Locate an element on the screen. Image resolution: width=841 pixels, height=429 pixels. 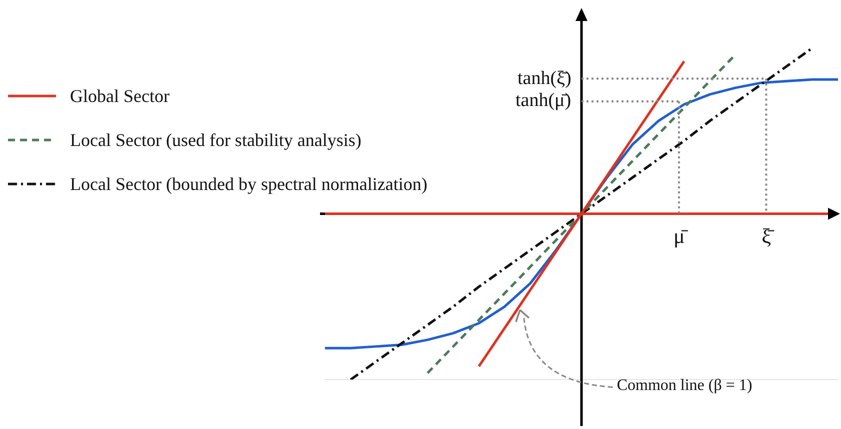
annotation: Common line (β = 1) is located at coordinates (684, 386).